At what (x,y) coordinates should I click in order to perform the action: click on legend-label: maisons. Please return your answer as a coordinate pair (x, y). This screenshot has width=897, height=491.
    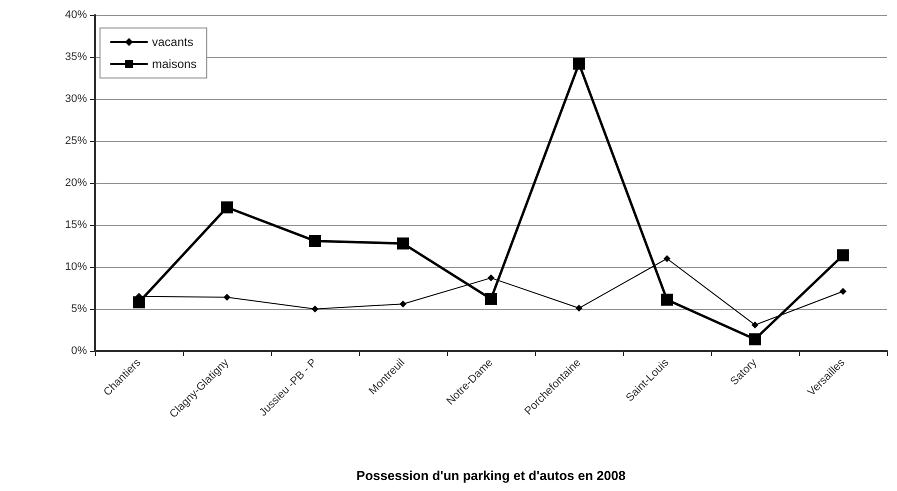
    Looking at the image, I should click on (174, 64).